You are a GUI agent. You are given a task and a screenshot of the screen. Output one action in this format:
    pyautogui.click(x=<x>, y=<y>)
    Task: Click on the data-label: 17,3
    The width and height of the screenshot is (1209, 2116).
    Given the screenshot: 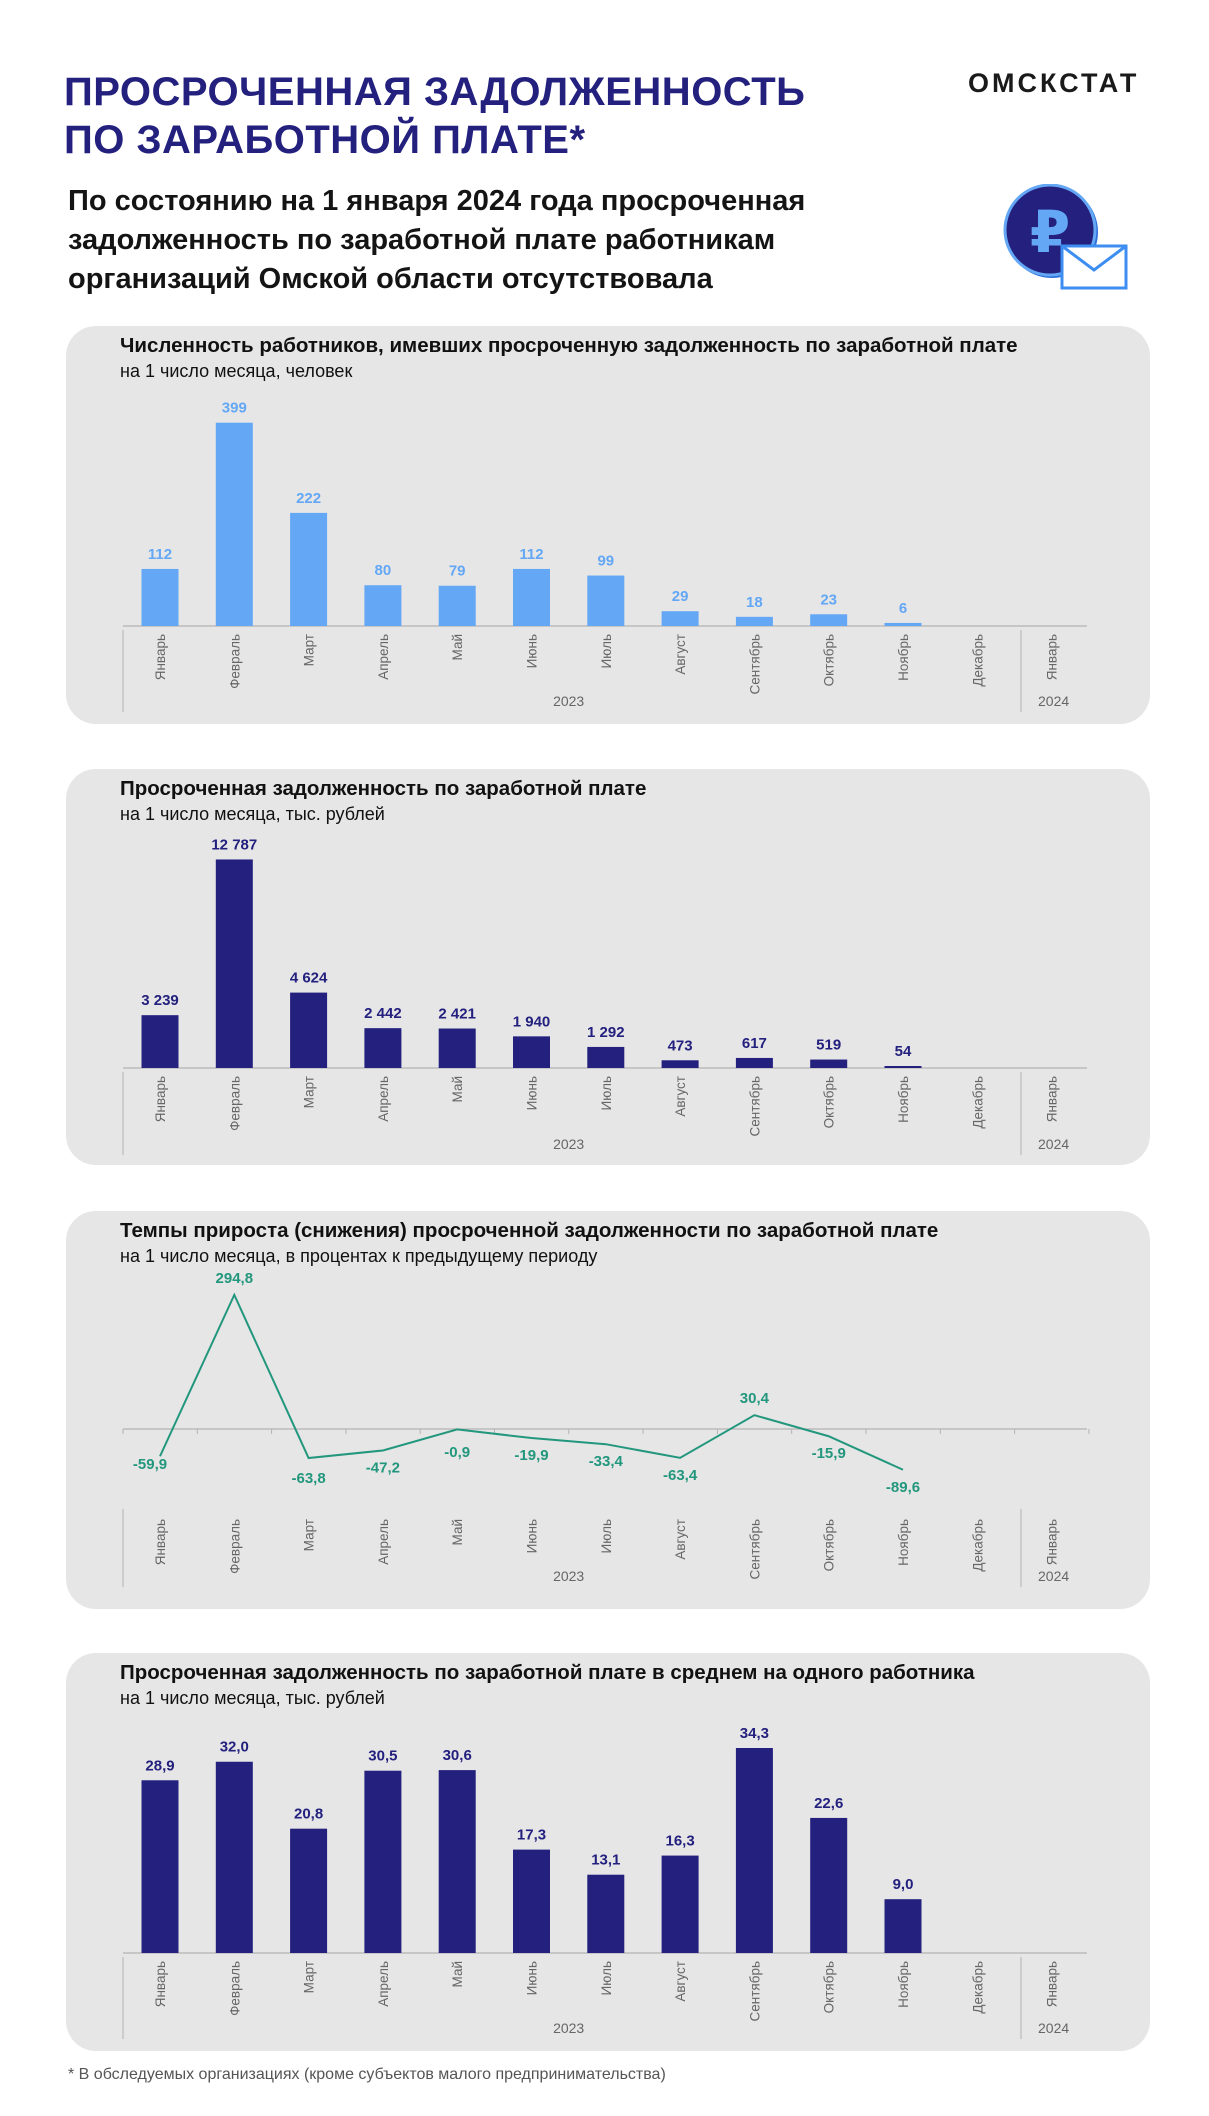 What is the action you would take?
    pyautogui.click(x=531, y=1835)
    